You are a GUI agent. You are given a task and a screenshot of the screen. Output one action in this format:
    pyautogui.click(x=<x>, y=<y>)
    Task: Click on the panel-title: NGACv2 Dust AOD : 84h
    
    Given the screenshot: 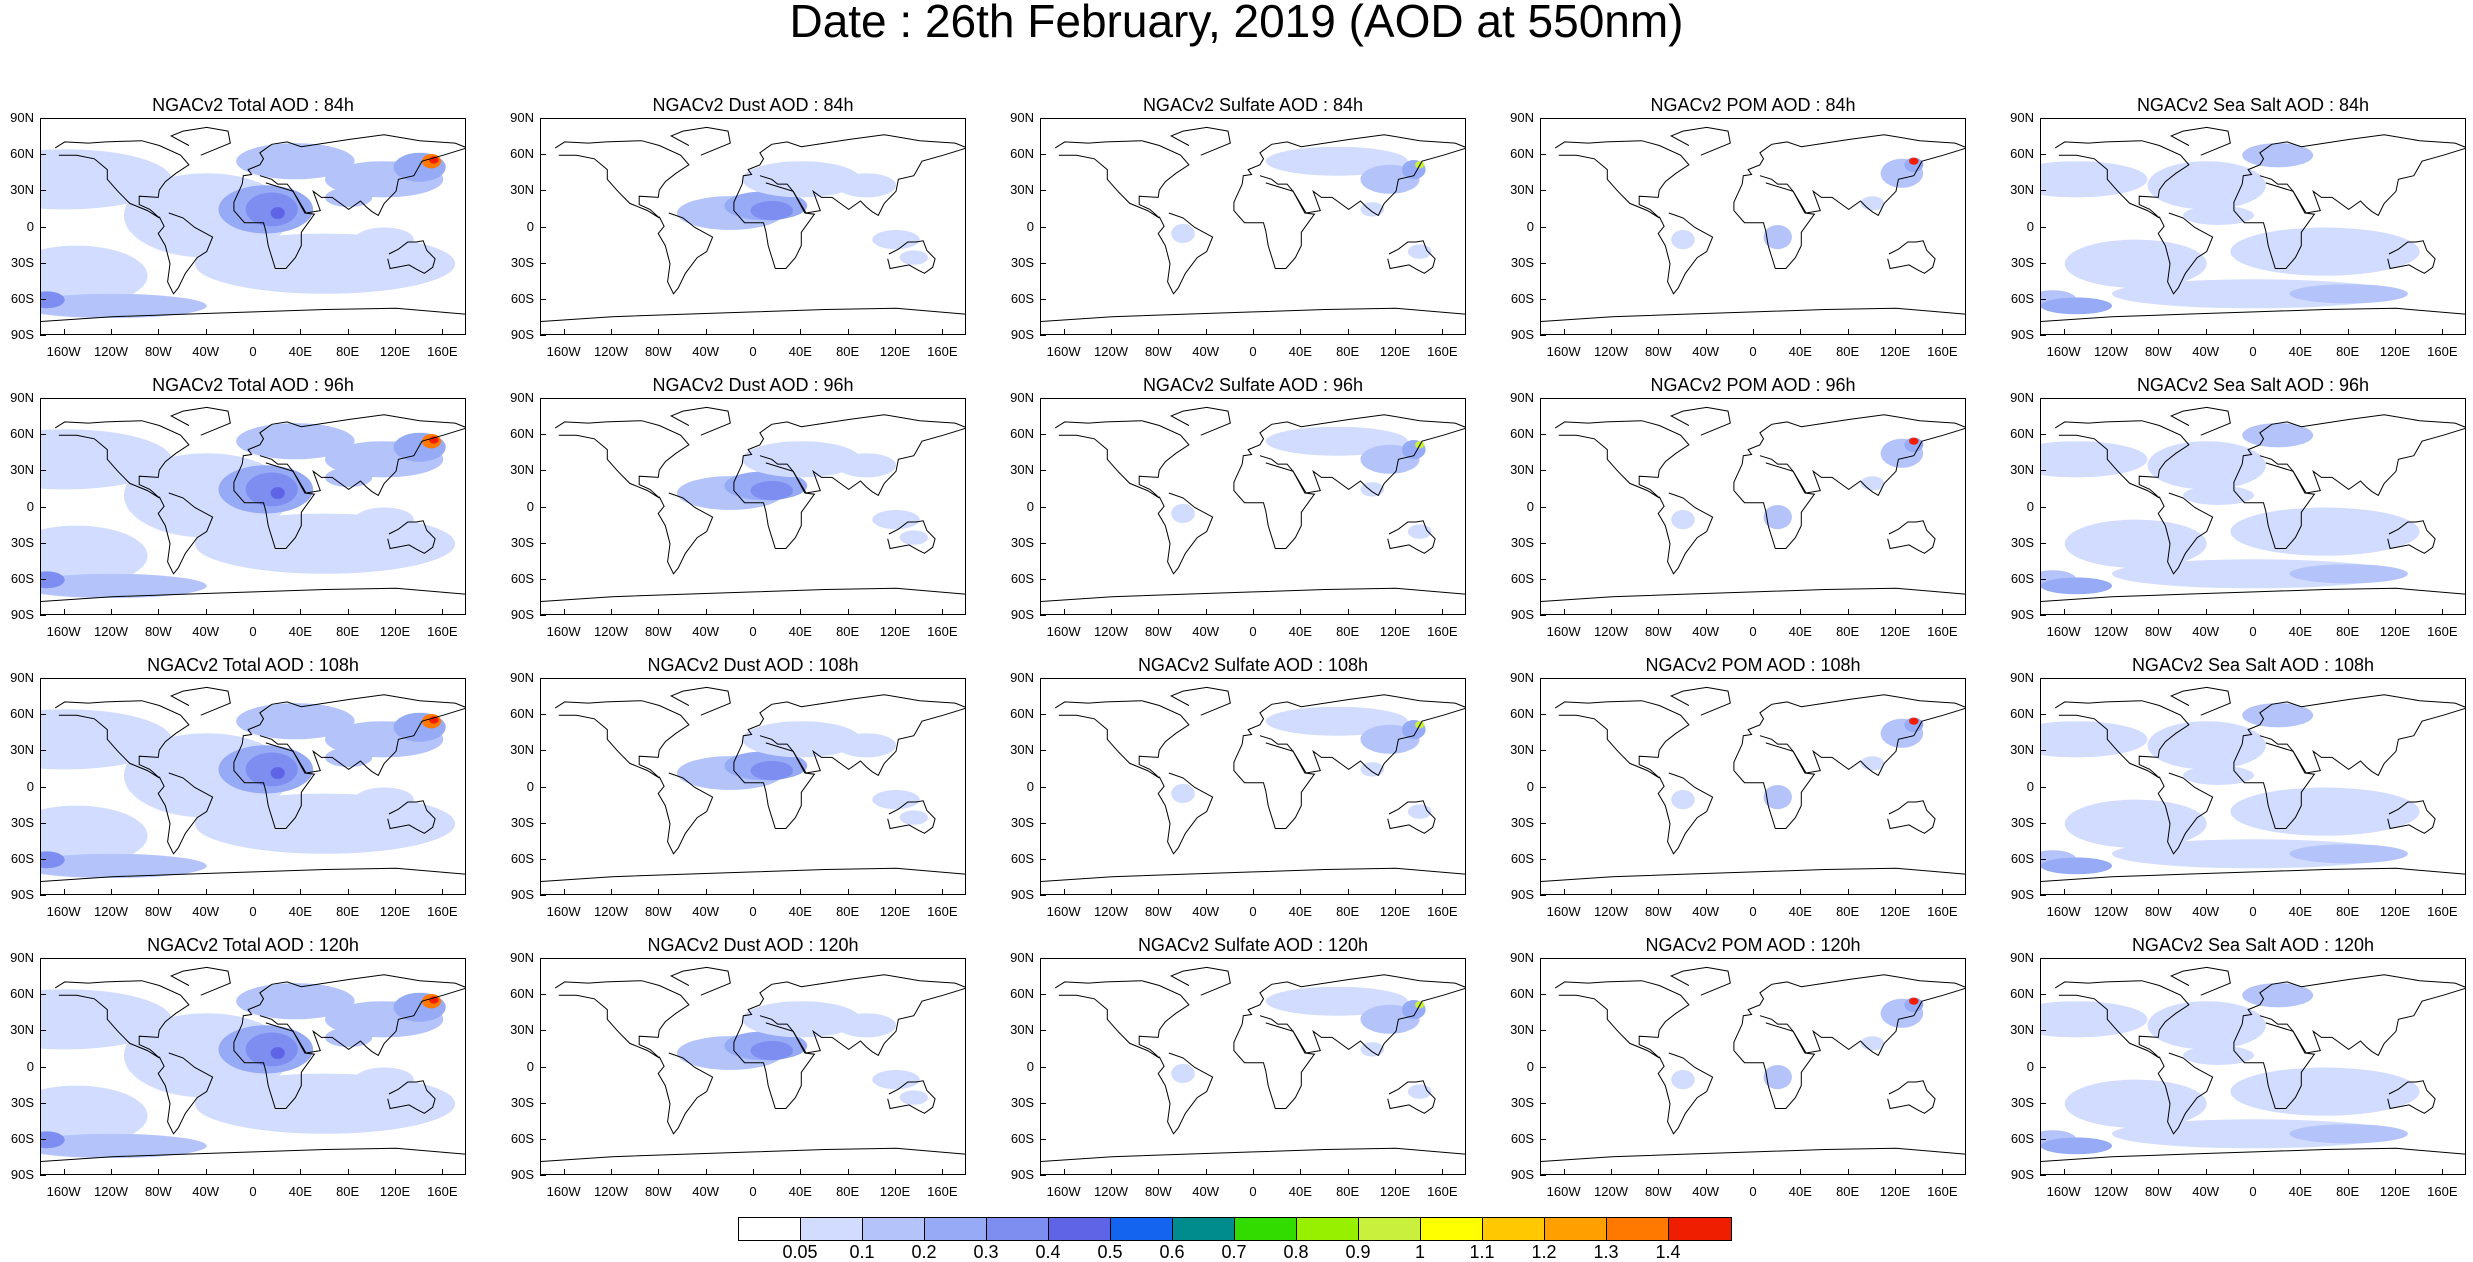 What is the action you would take?
    pyautogui.click(x=753, y=105)
    